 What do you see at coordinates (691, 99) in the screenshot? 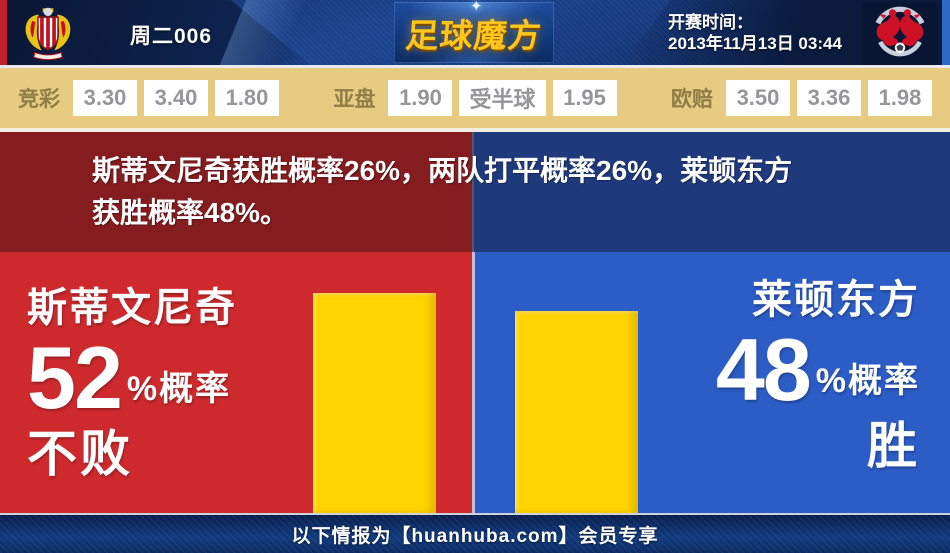
I see `odds-label: 欧赔` at bounding box center [691, 99].